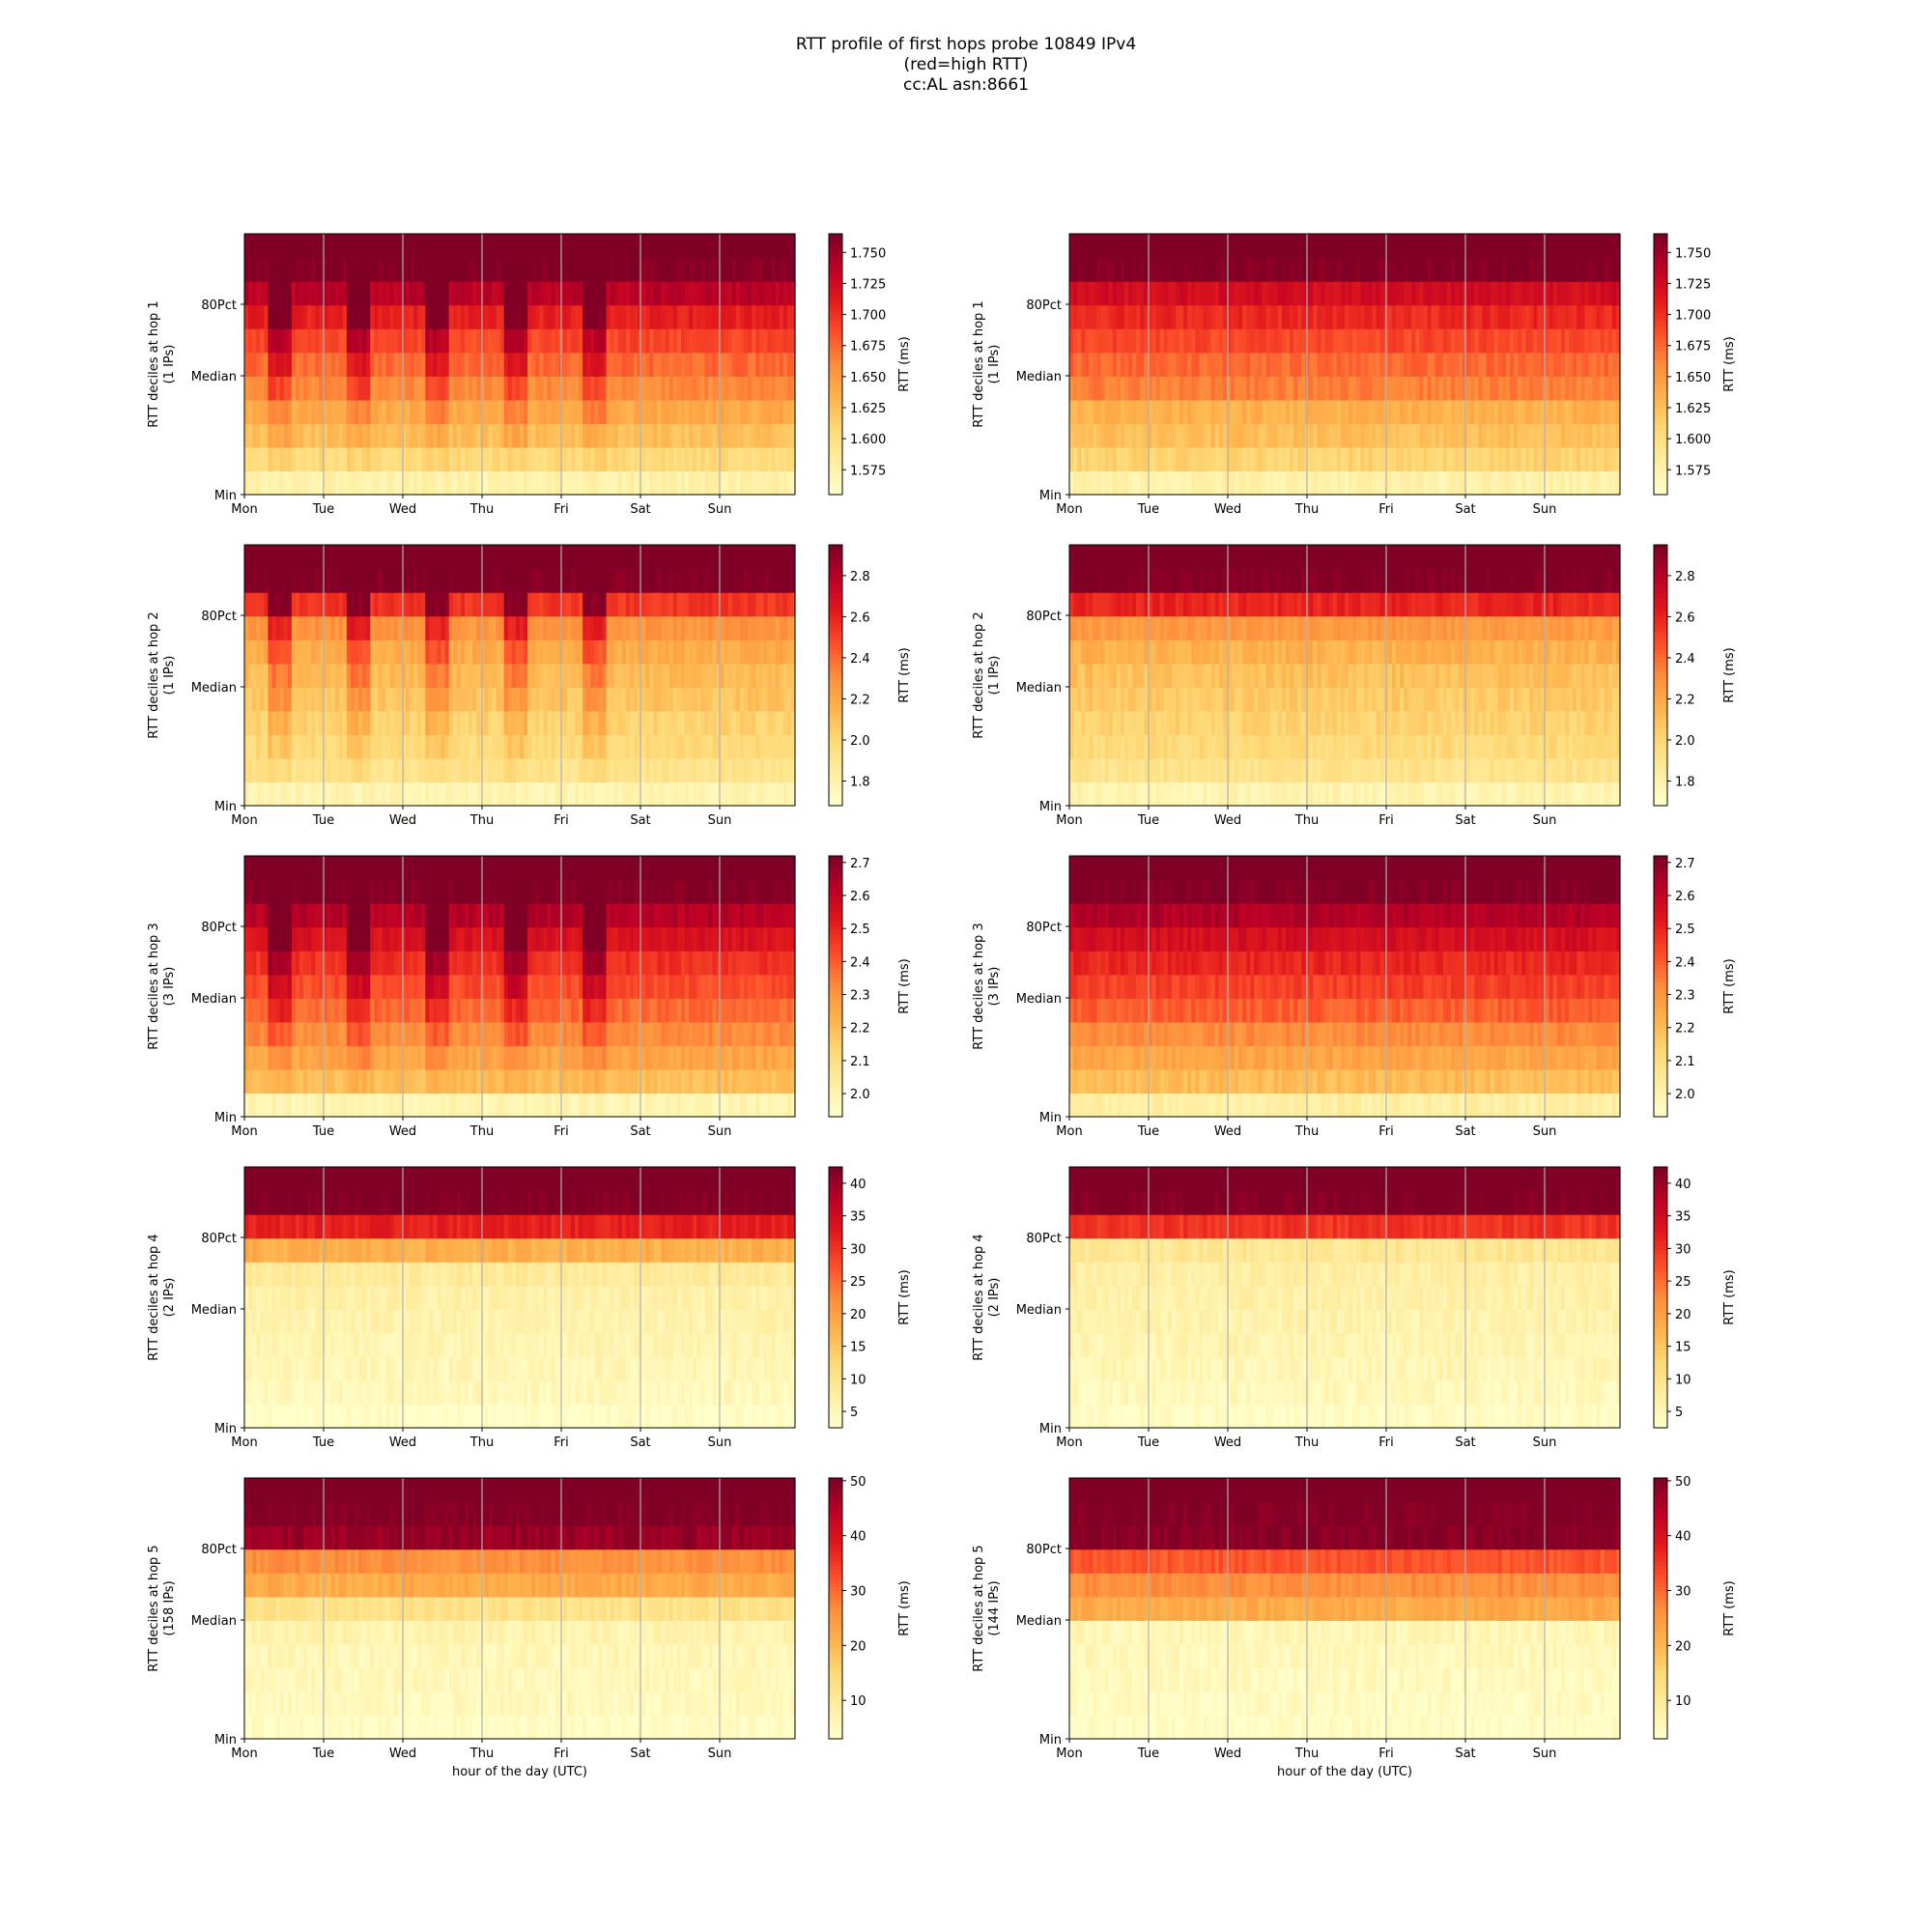 This screenshot has width=1932, height=1932. I want to click on plot-frame, so click(1344, 364).